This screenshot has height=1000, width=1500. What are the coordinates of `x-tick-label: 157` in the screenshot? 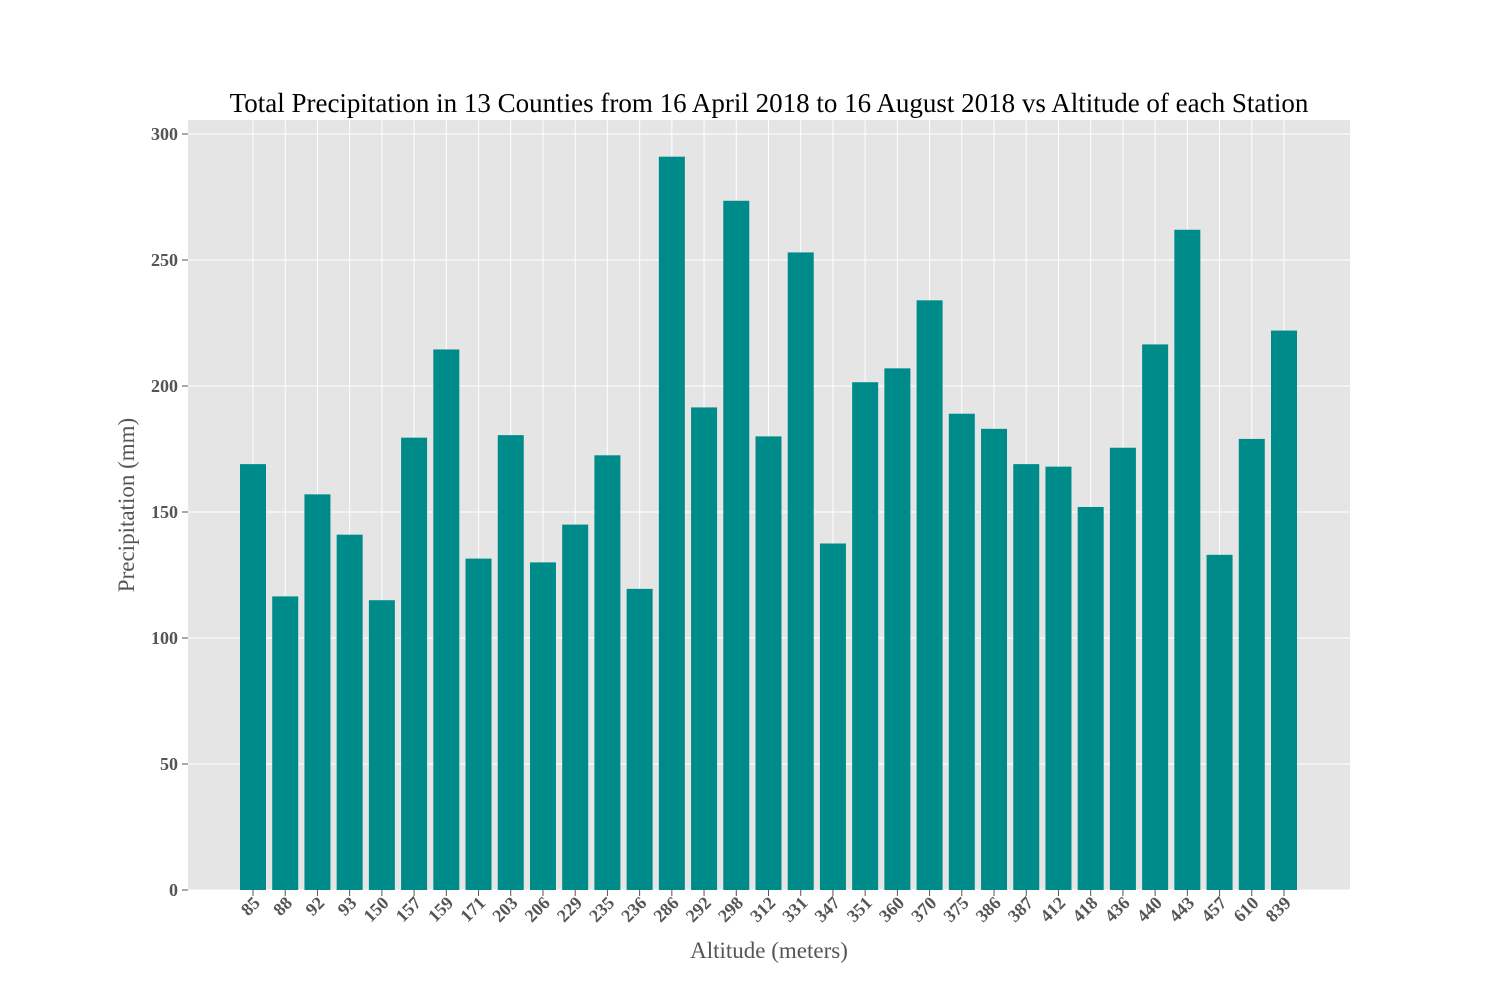 It's located at (408, 909).